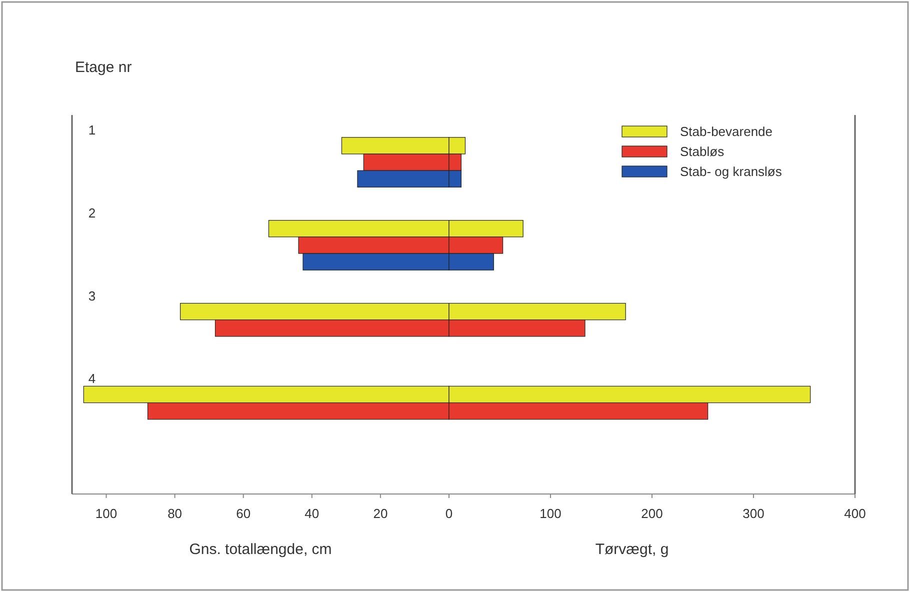  I want to click on y-tick-label: 1, so click(92, 130).